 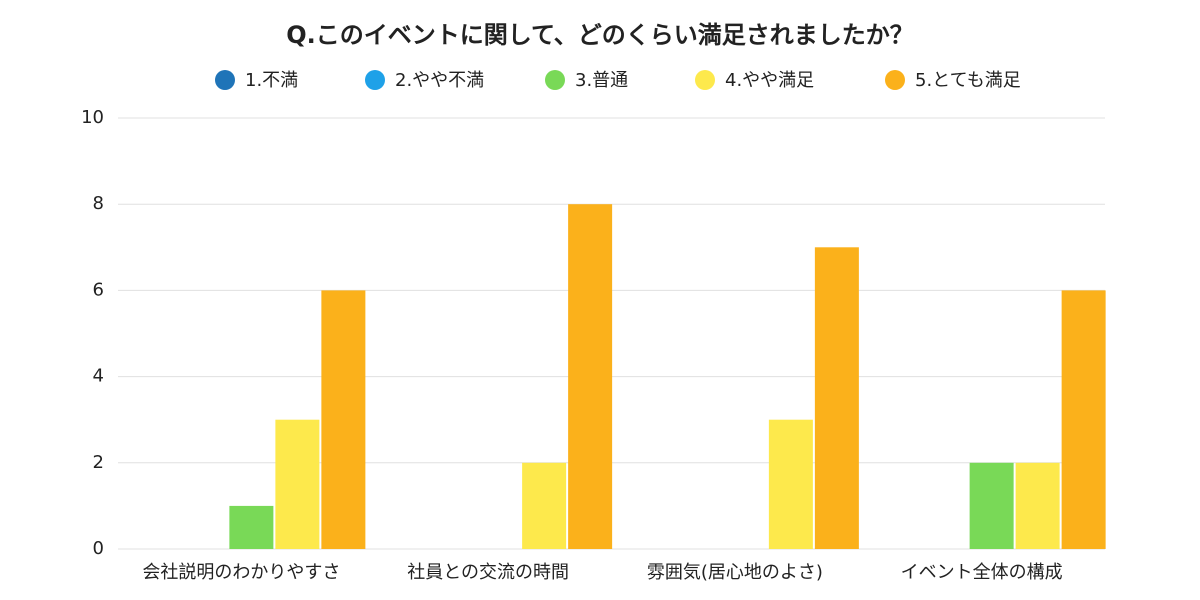 I want to click on y-tick-label: 2, so click(x=98, y=462).